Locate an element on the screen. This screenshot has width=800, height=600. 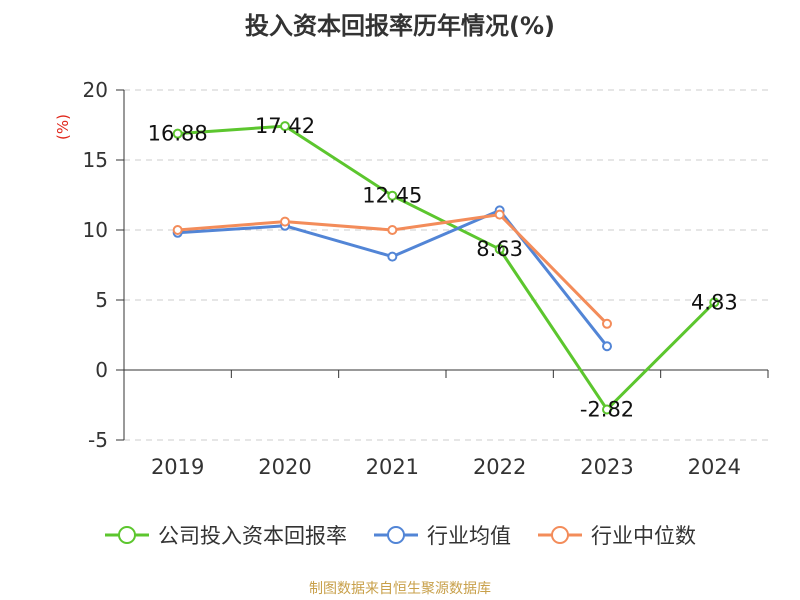
data-label: 17.42 is located at coordinates (285, 126).